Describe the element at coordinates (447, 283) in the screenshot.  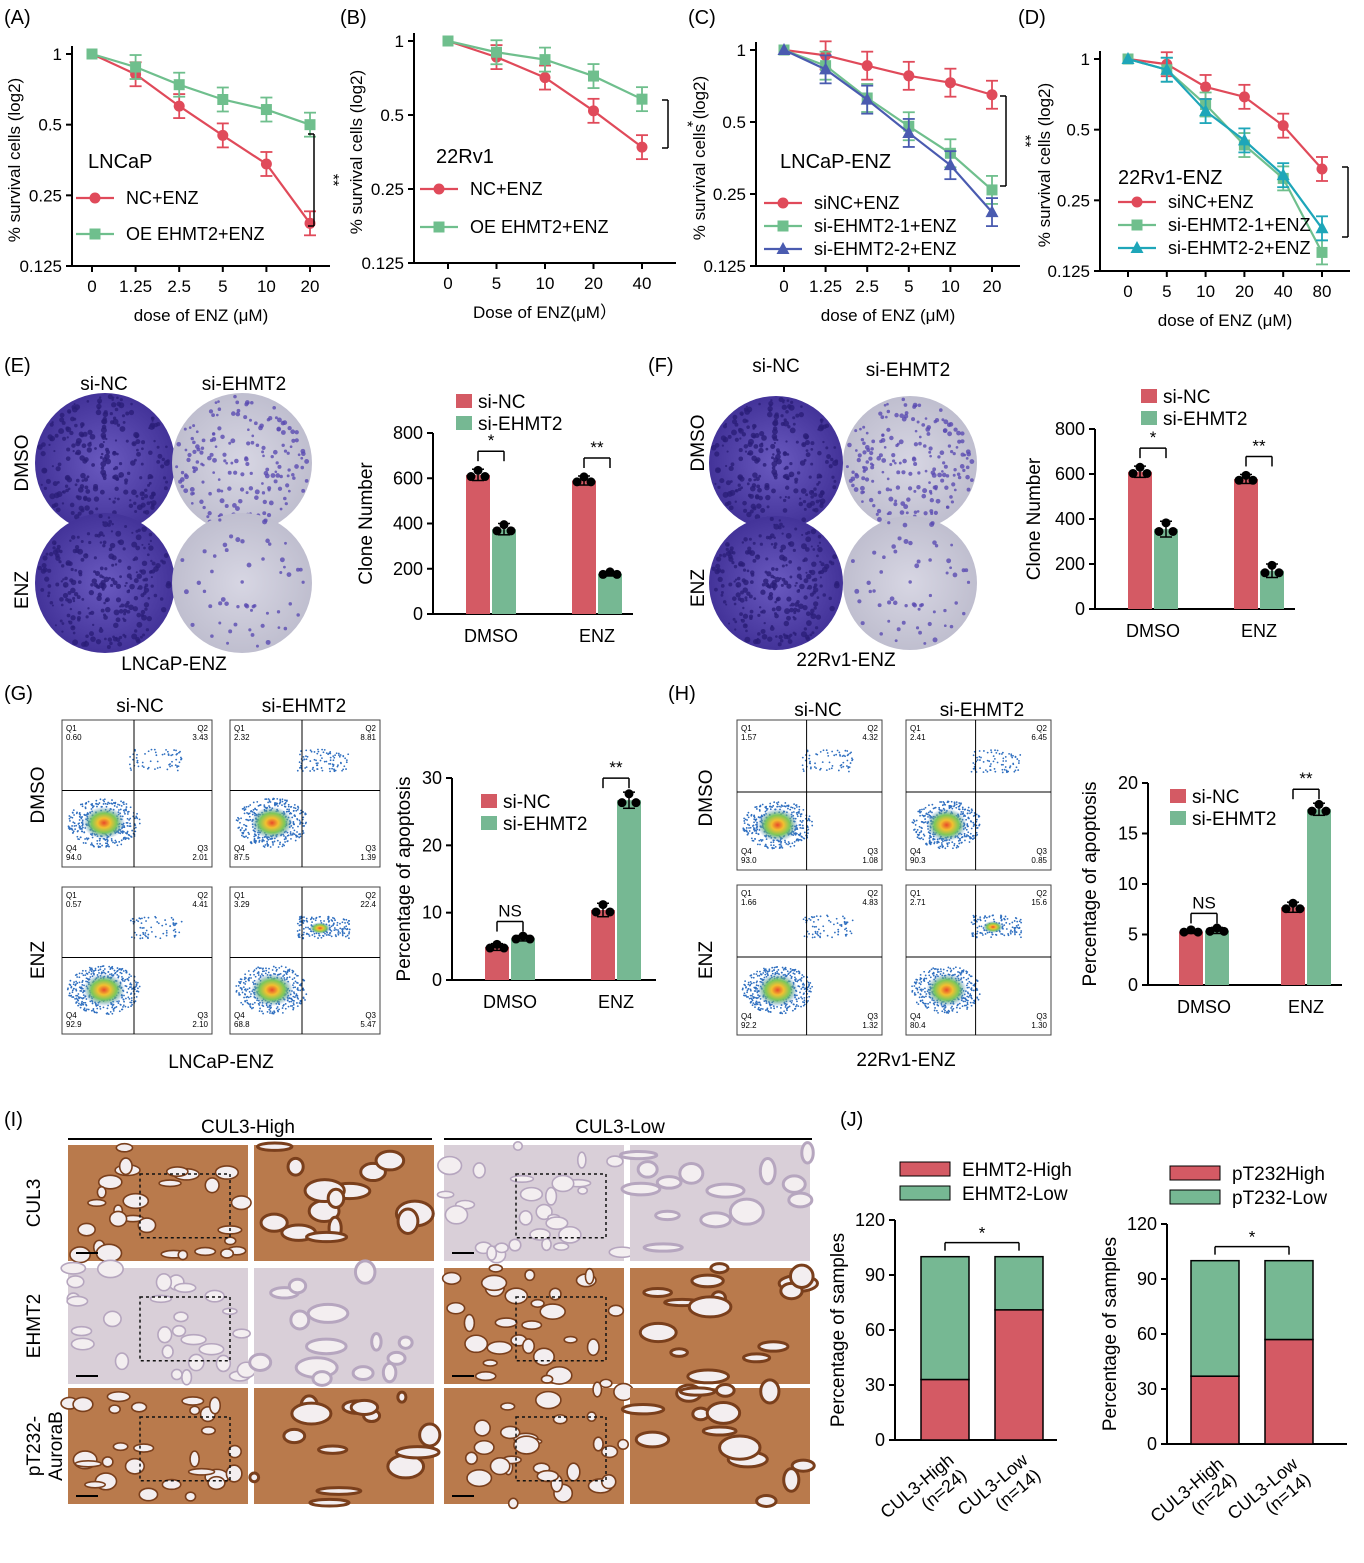
I see `x-tick-label: 0` at that location.